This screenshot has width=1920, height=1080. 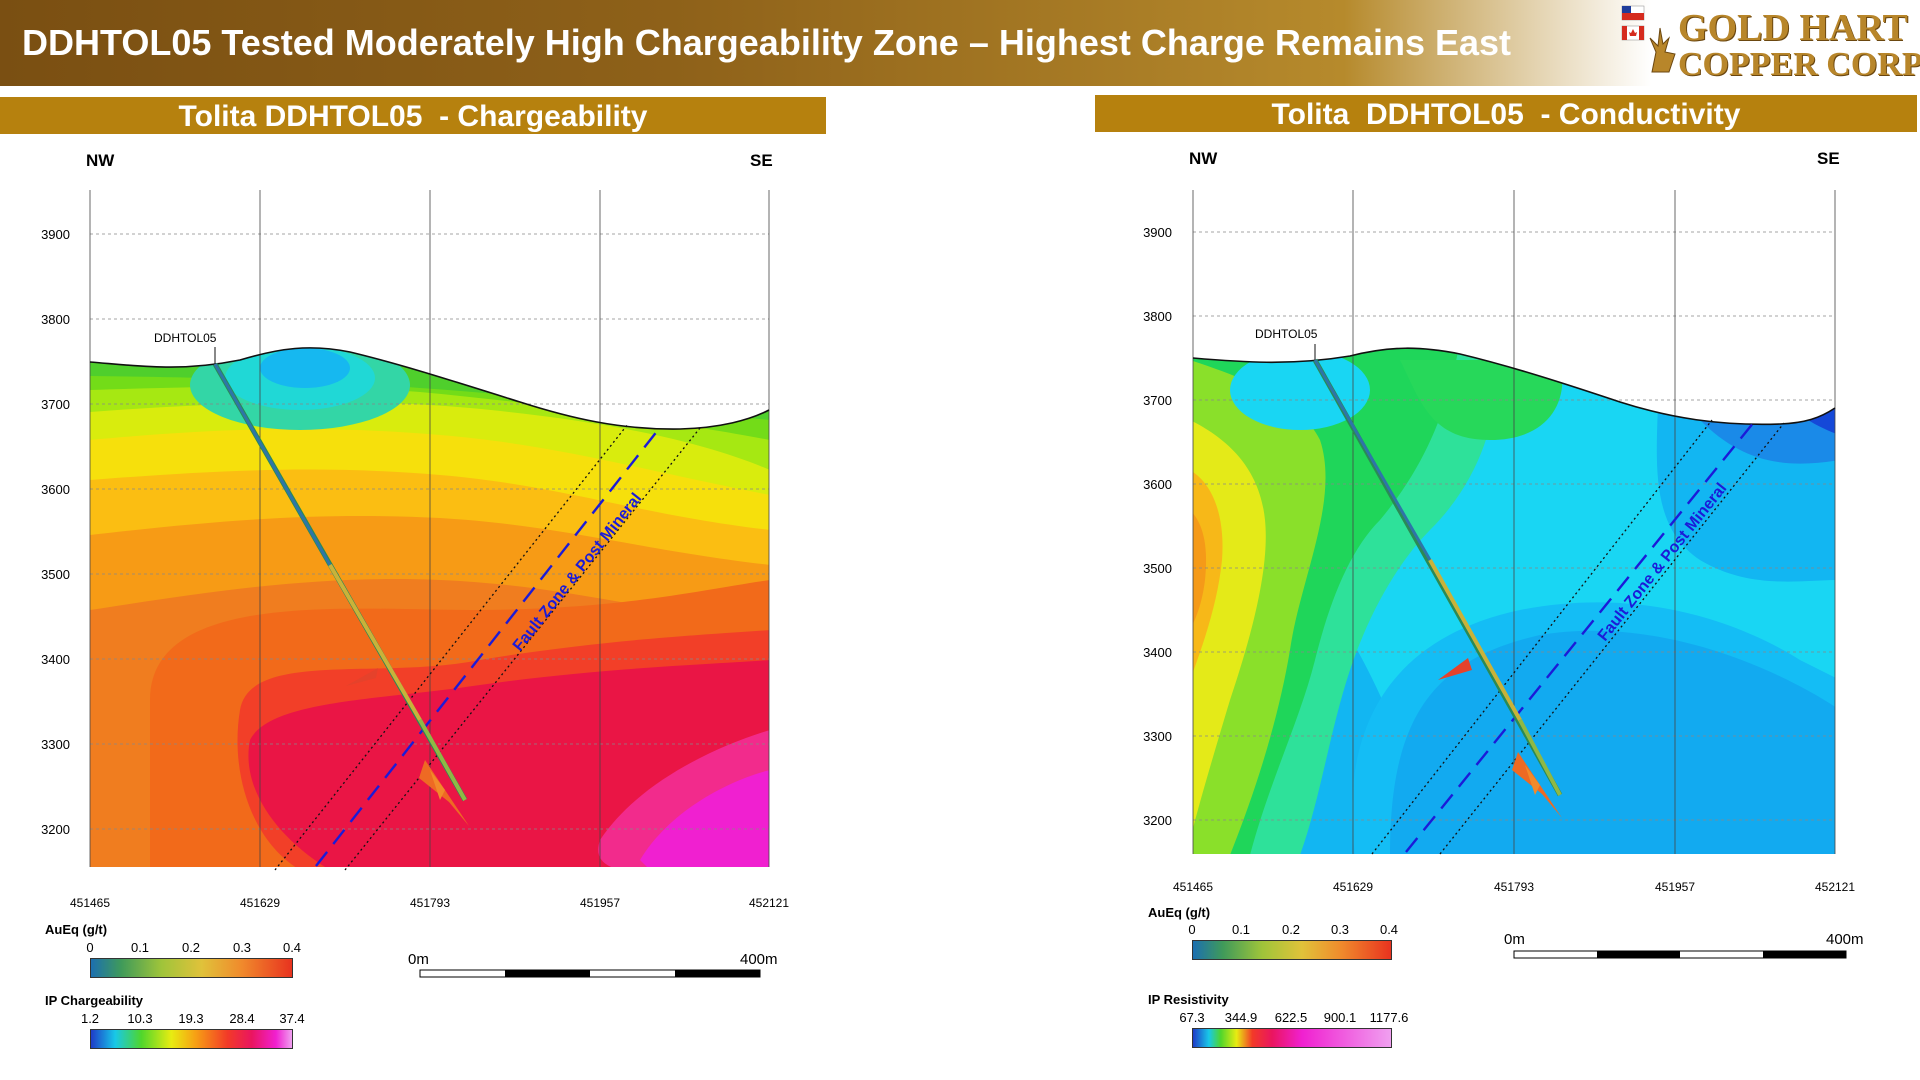 What do you see at coordinates (1192, 1017) in the screenshot?
I see `legend-ip-tick: 67.3` at bounding box center [1192, 1017].